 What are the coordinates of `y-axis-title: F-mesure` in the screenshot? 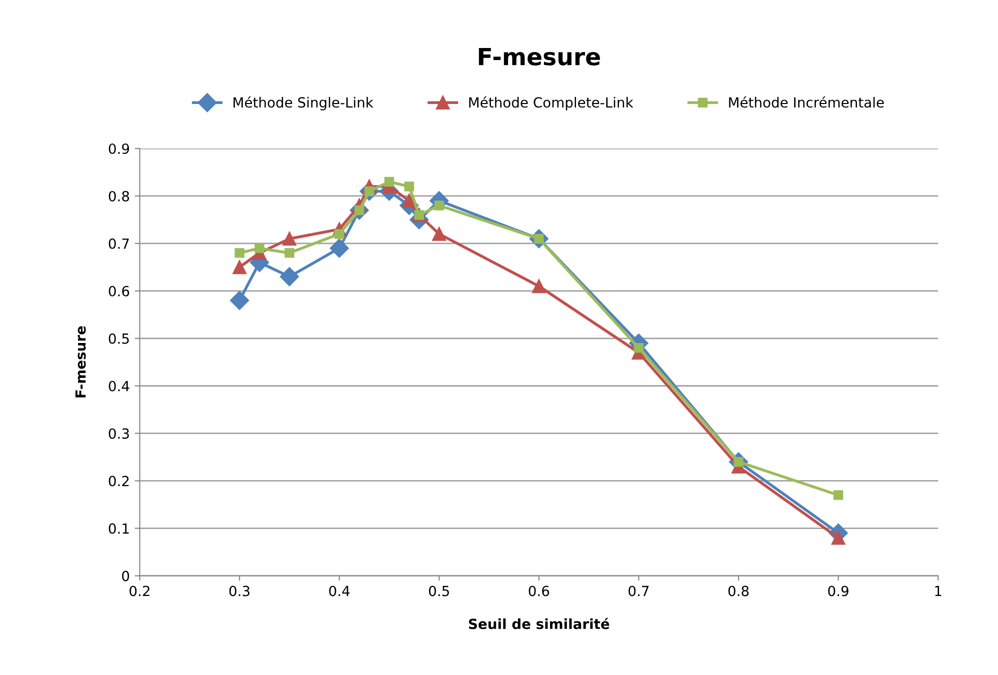 It's located at (80, 362).